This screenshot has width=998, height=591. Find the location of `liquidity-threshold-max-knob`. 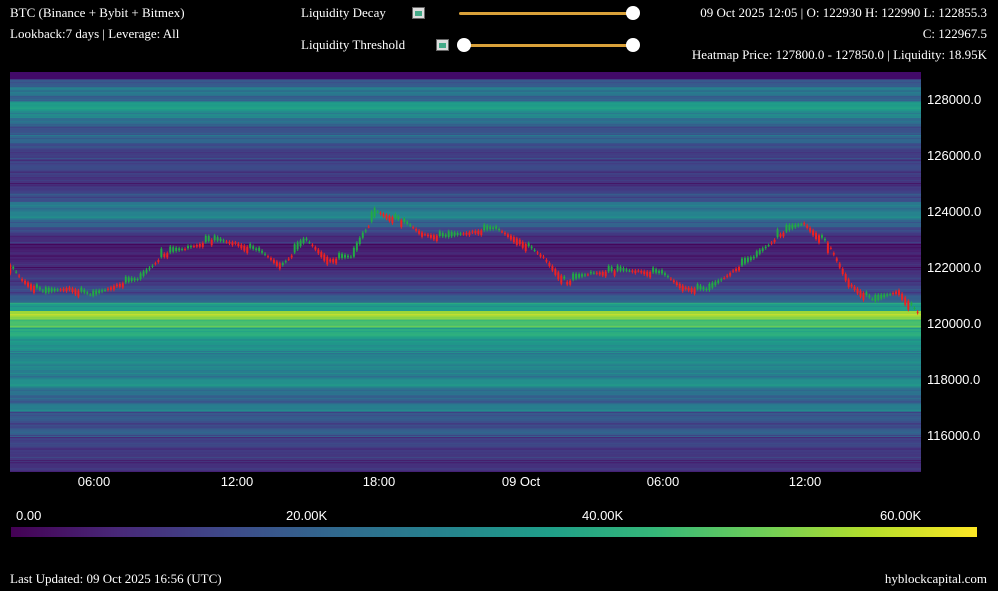

liquidity-threshold-max-knob is located at coordinates (633, 45).